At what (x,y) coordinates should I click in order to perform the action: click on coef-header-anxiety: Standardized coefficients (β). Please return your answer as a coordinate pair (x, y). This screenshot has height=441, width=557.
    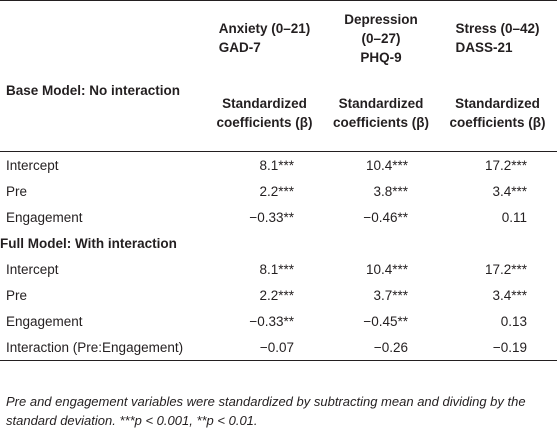
    Looking at the image, I should click on (264, 113).